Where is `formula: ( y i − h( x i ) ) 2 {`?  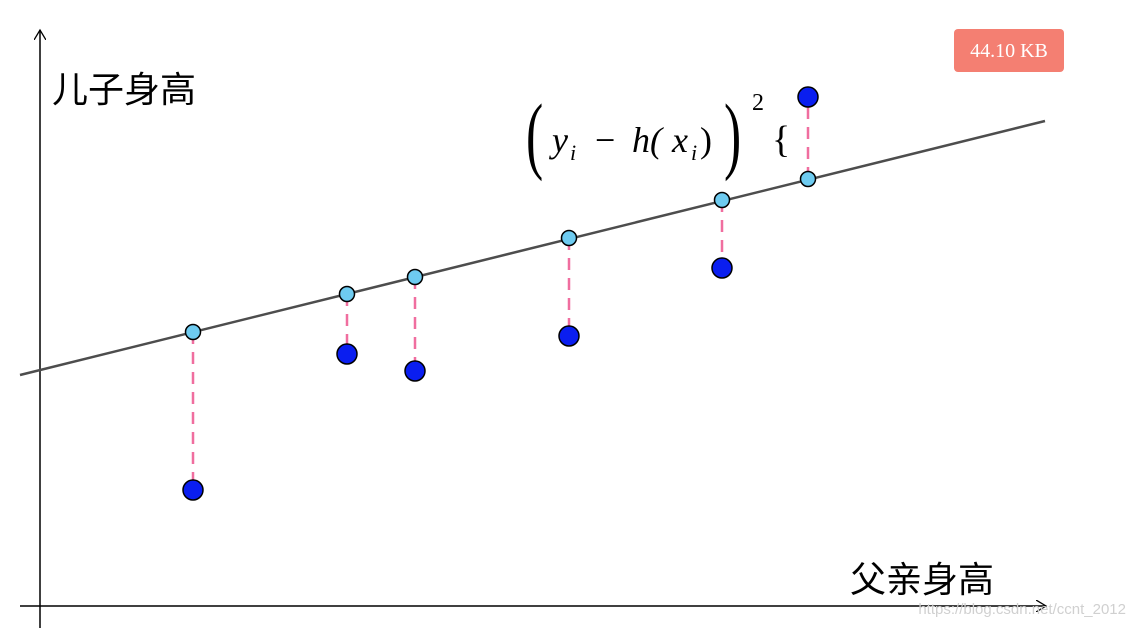
formula: ( y i − h( x i ) ) 2 { is located at coordinates (658, 135).